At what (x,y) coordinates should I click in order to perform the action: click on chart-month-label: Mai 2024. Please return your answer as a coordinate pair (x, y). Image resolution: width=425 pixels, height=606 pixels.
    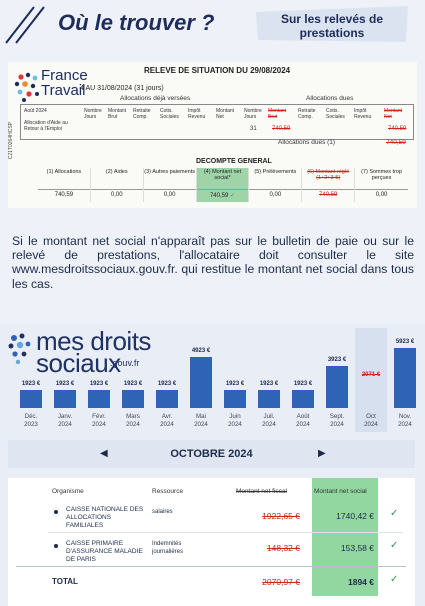
    Looking at the image, I should click on (201, 420).